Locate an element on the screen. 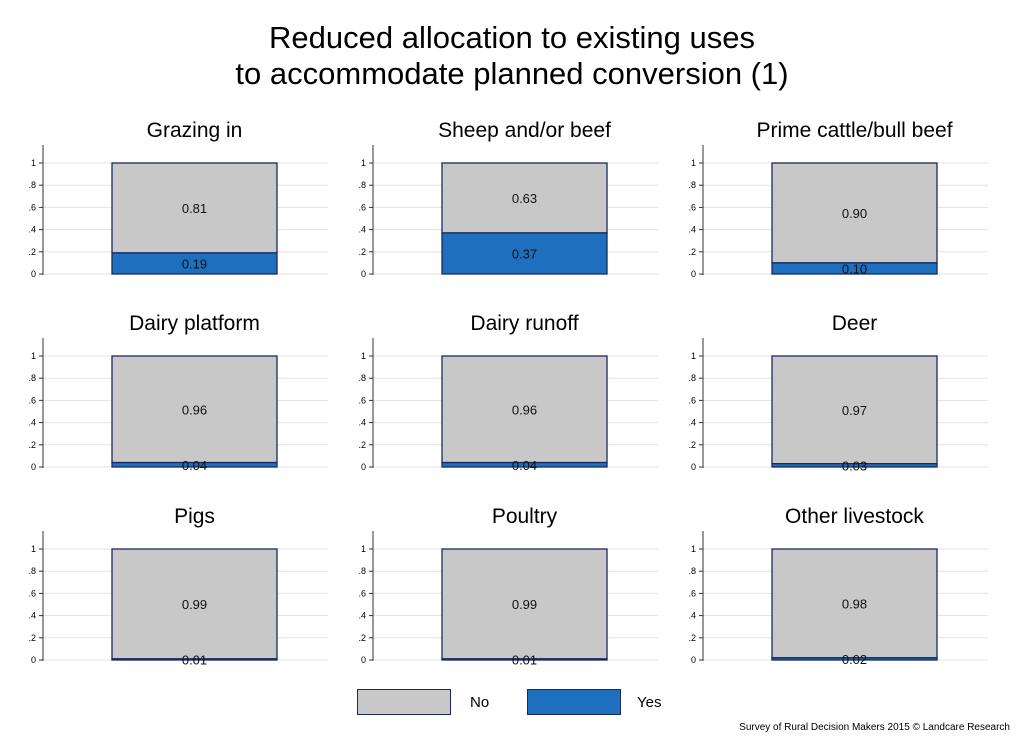 The width and height of the screenshot is (1024, 745). legend-swatch-yes is located at coordinates (574, 702).